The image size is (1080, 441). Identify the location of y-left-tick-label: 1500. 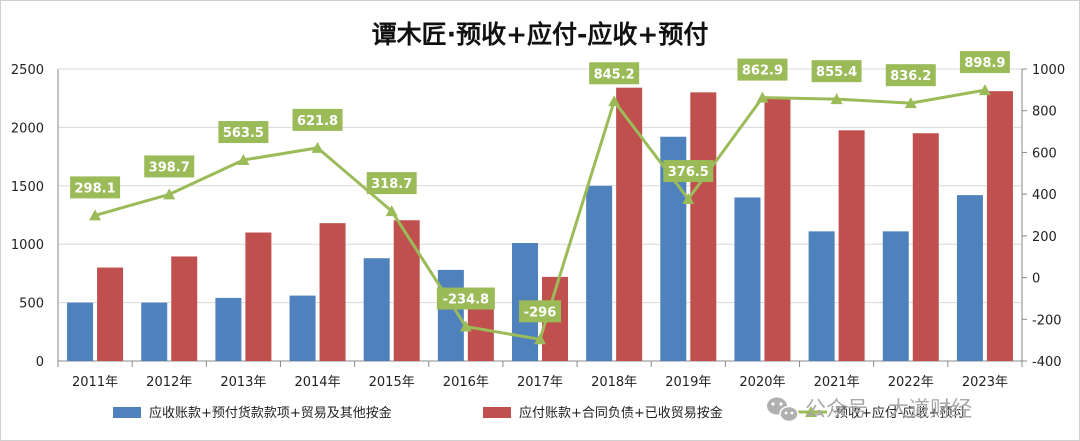
(27, 187).